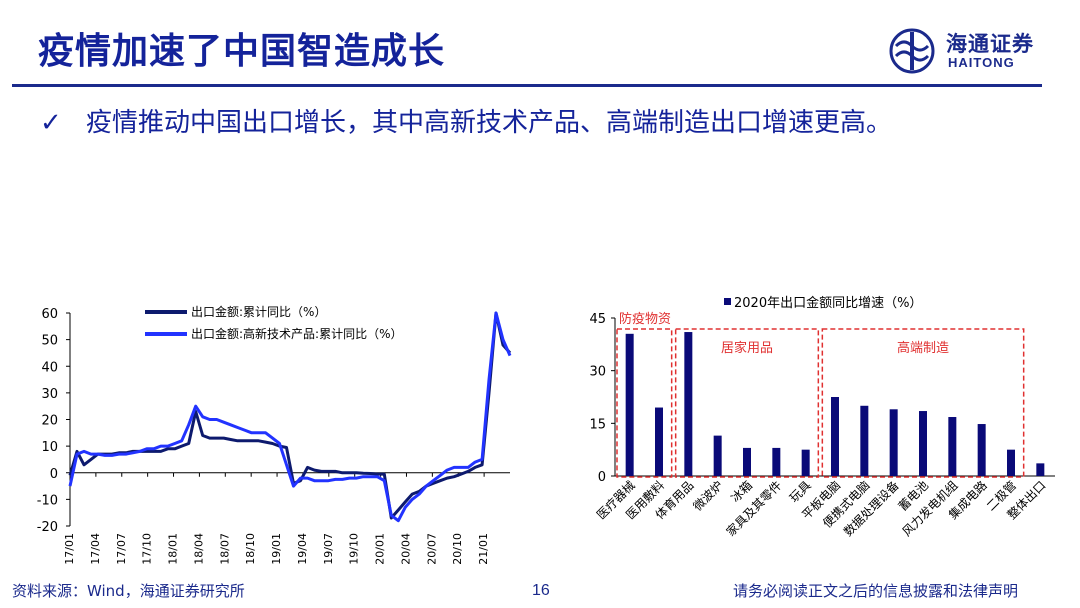  Describe the element at coordinates (597, 424) in the screenshot. I see `y-tick-label: 15` at that location.